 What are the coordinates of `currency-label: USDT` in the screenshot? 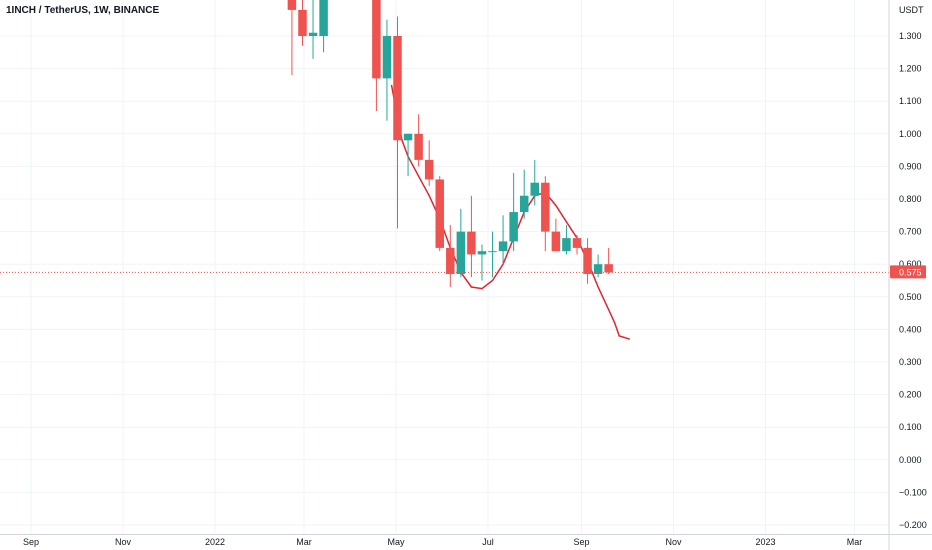 It's located at (911, 10).